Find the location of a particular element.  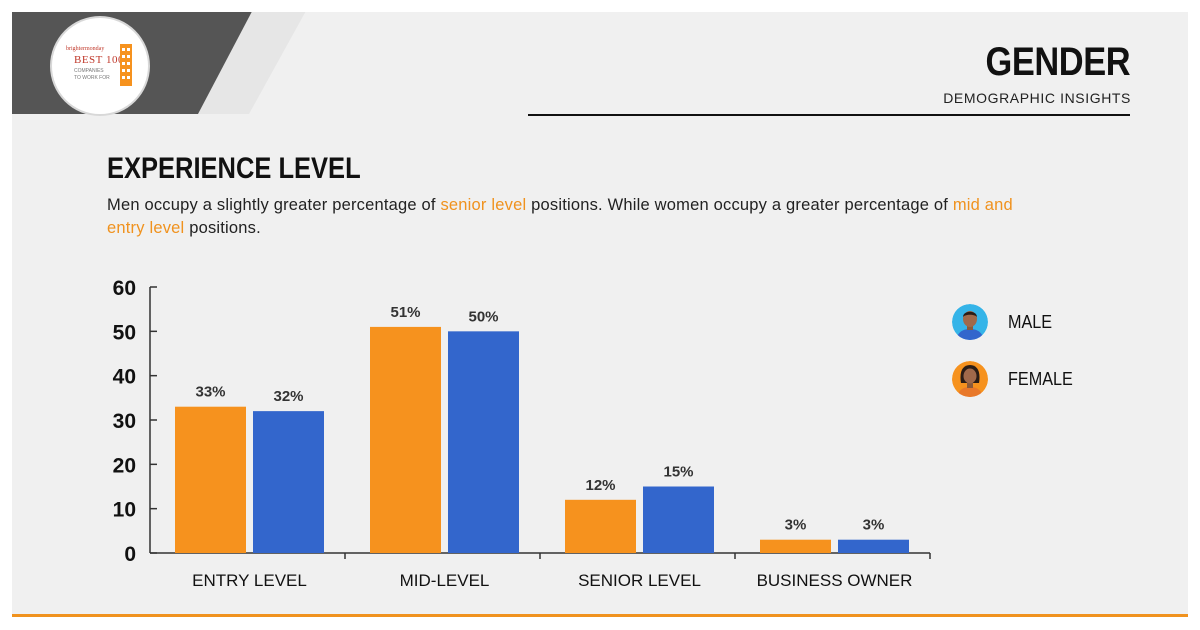

desc-highlight-mid-entry: mid and entry level is located at coordinates (560, 216).